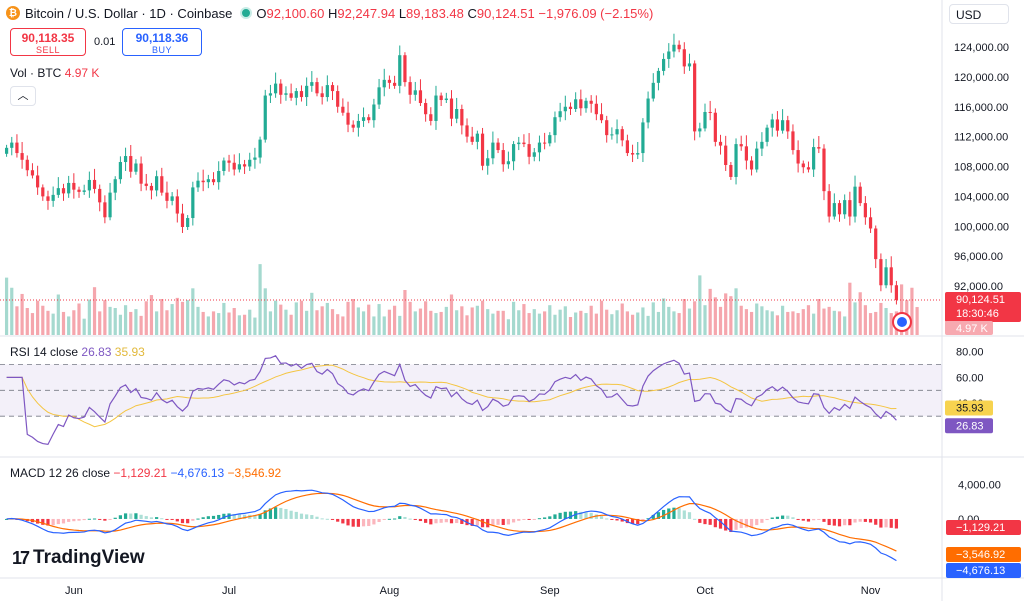  What do you see at coordinates (78, 558) in the screenshot?
I see `tradingview-logo: 17 TradingView` at bounding box center [78, 558].